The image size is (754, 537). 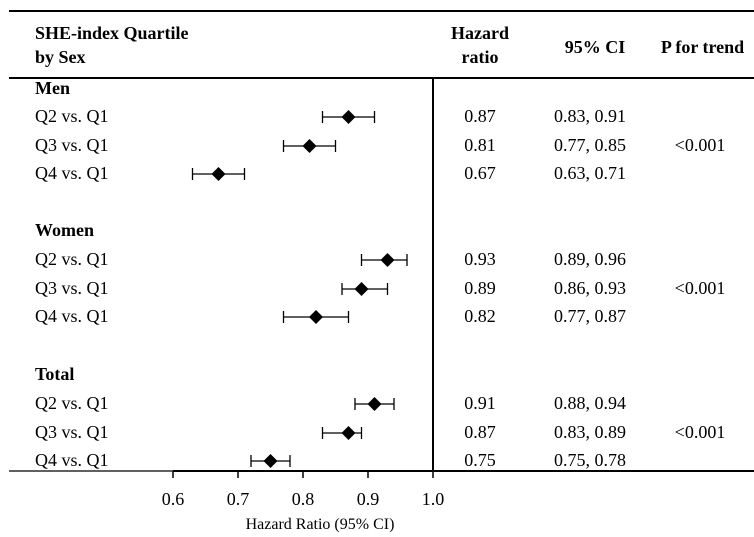 I want to click on ci-value: 0.63, 0.71, so click(x=590, y=173).